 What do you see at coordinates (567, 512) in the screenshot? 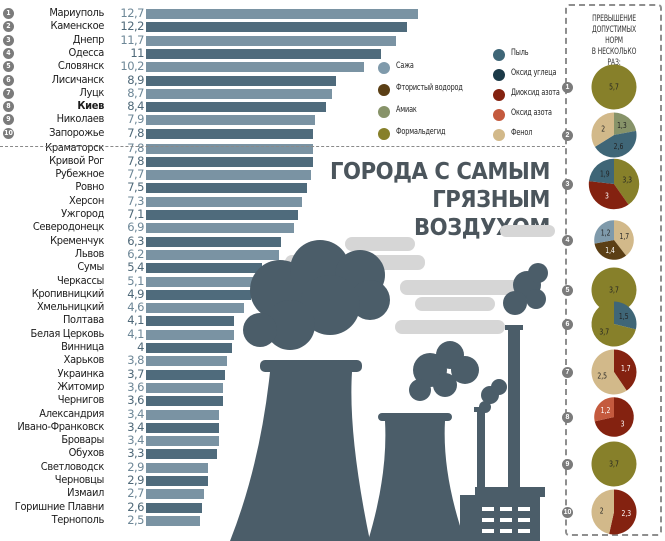
I see `pie-rank-badge: 10` at bounding box center [567, 512].